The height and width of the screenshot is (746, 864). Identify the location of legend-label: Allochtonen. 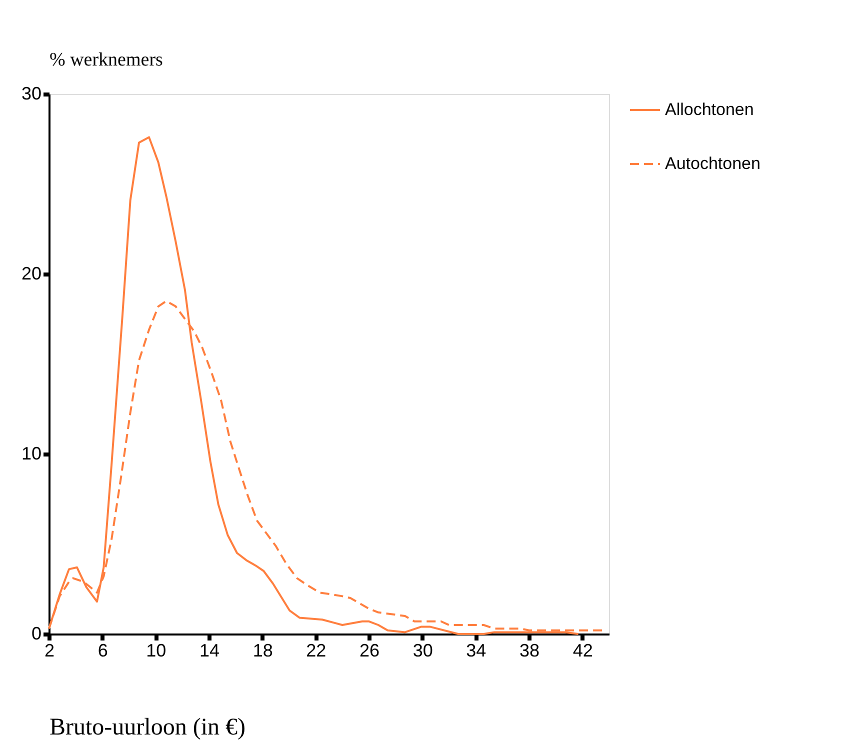
(709, 109).